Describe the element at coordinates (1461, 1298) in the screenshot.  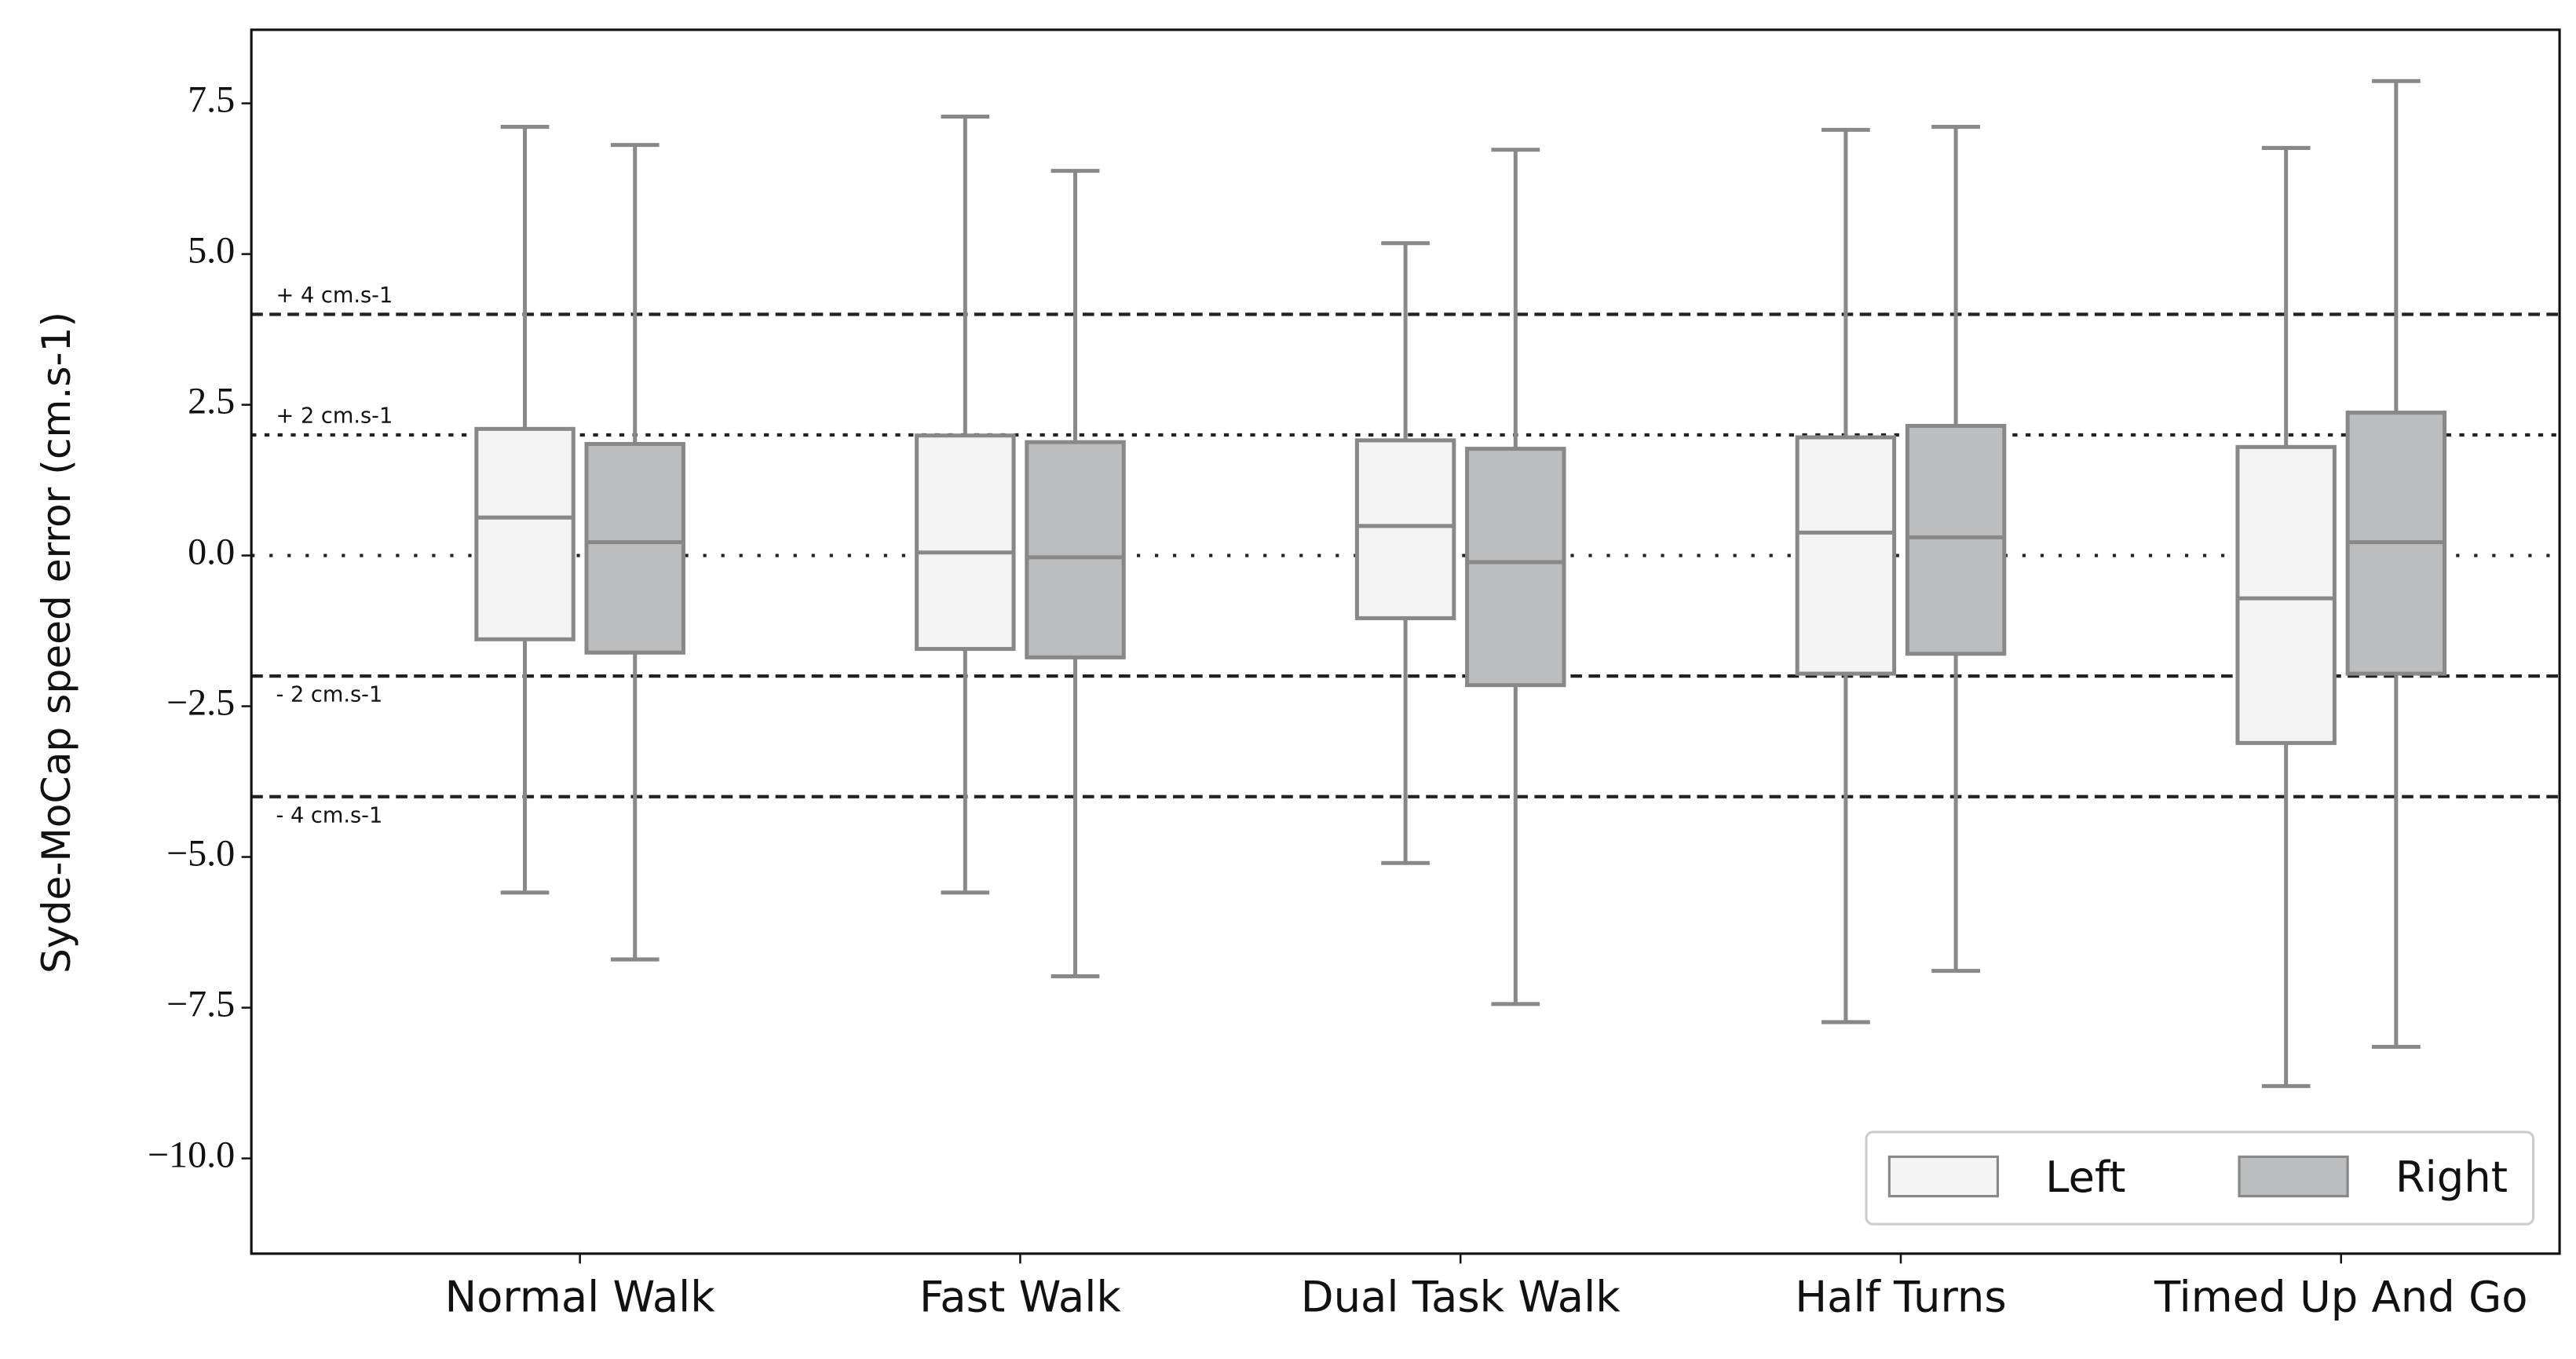
I see `x-tick-label: Dual Task Walk` at that location.